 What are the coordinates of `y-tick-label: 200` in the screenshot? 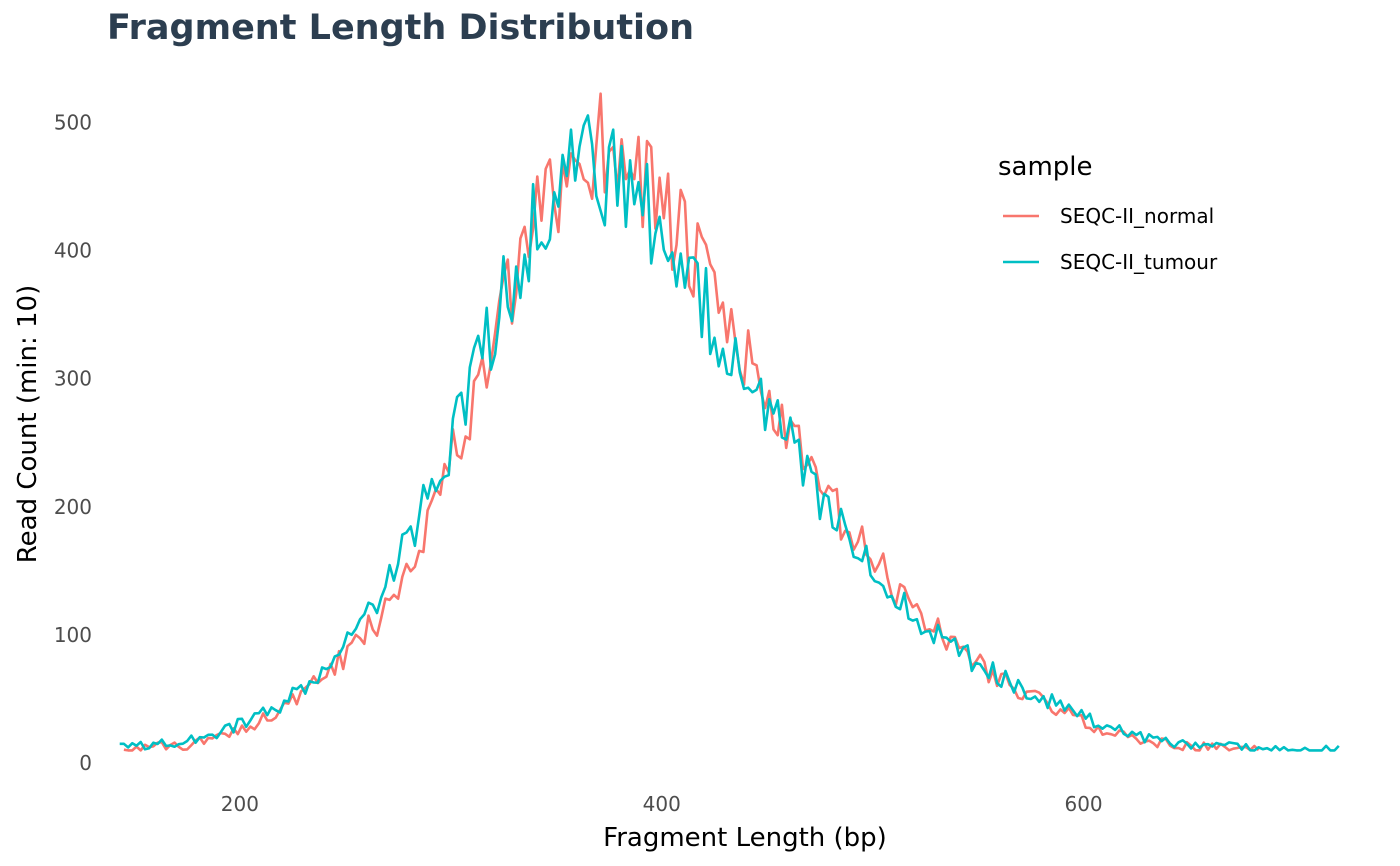 It's located at (73, 507).